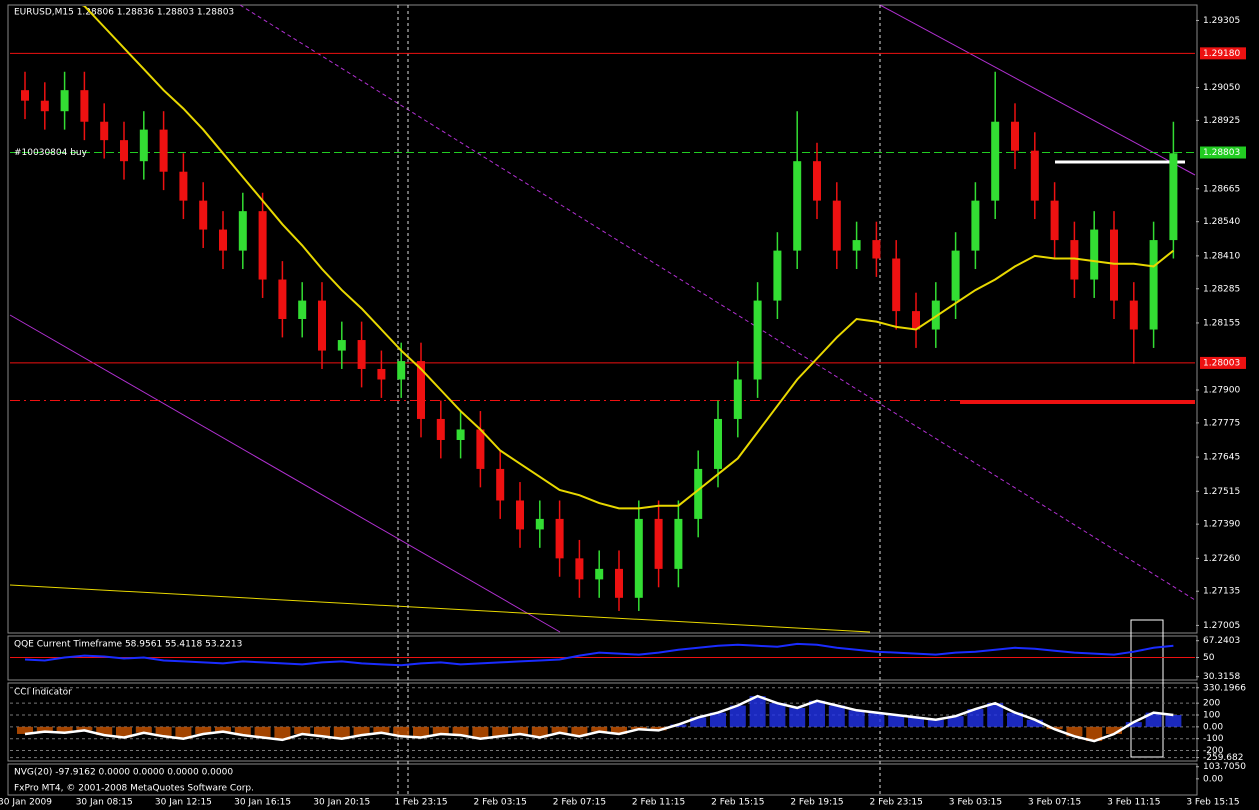  I want to click on x-tick-label: 2 Feb 03:15, so click(500, 803).